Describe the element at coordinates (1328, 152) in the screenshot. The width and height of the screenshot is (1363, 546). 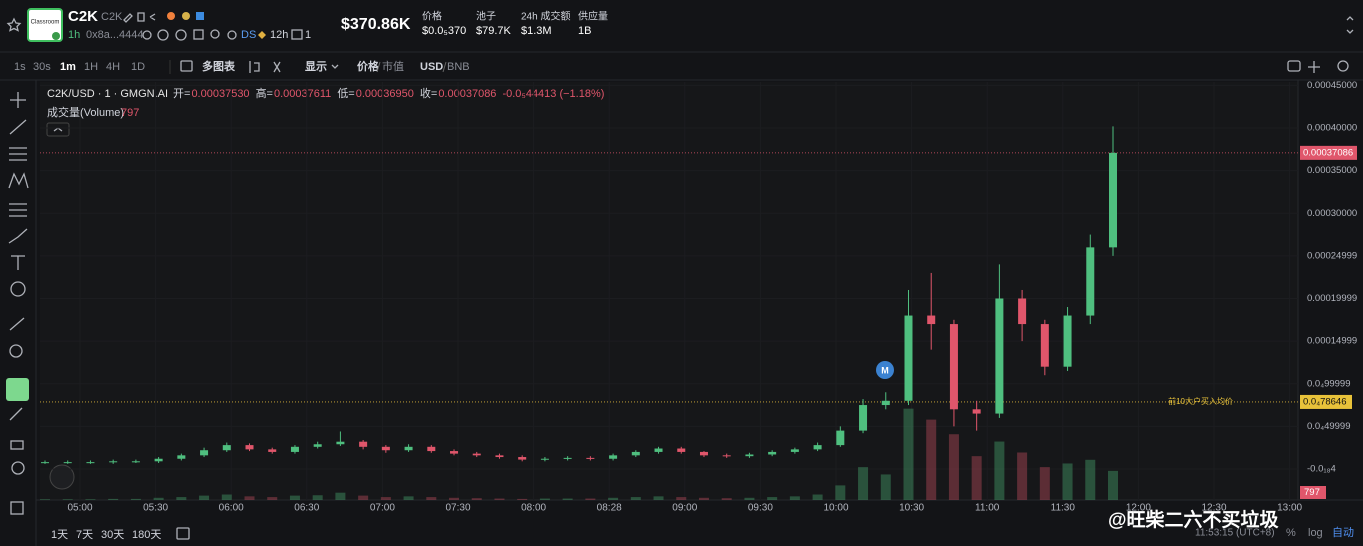
I see `last-price-box` at that location.